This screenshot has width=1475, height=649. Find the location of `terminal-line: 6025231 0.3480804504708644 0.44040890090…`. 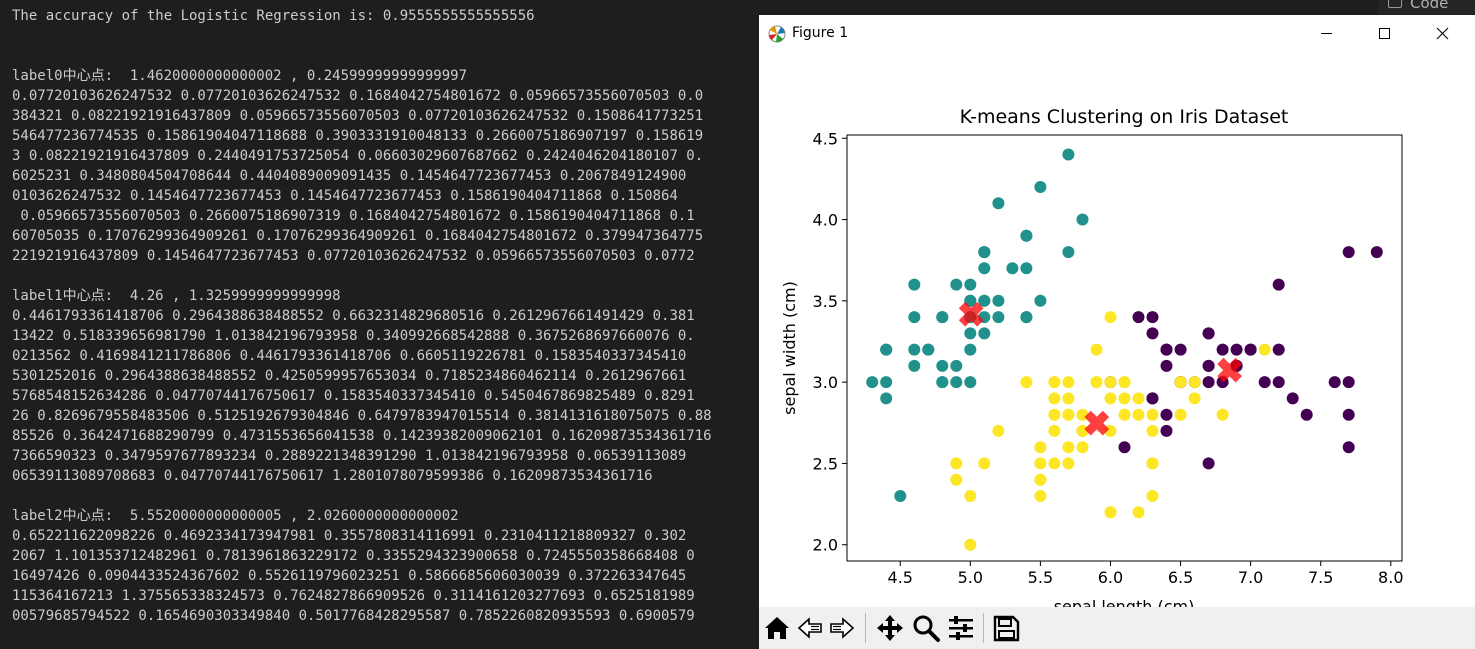

terminal-line: 6025231 0.3480804504708644 0.44040890090… is located at coordinates (349, 176).